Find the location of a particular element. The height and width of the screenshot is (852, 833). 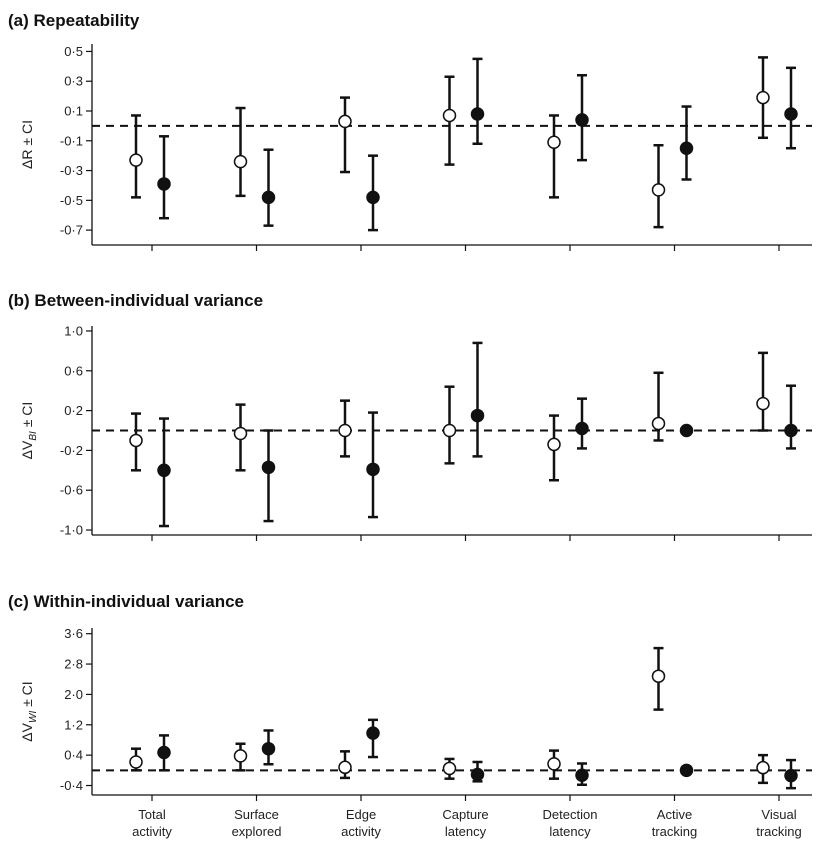

y-axis-label-sub: WI is located at coordinates (33, 717).